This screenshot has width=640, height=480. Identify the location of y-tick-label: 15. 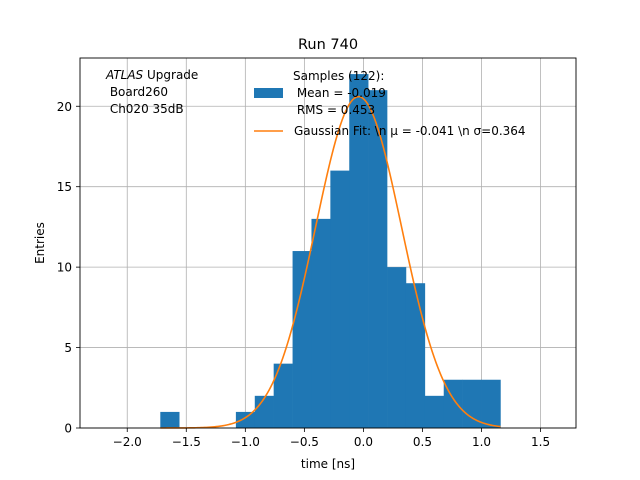
(64, 187).